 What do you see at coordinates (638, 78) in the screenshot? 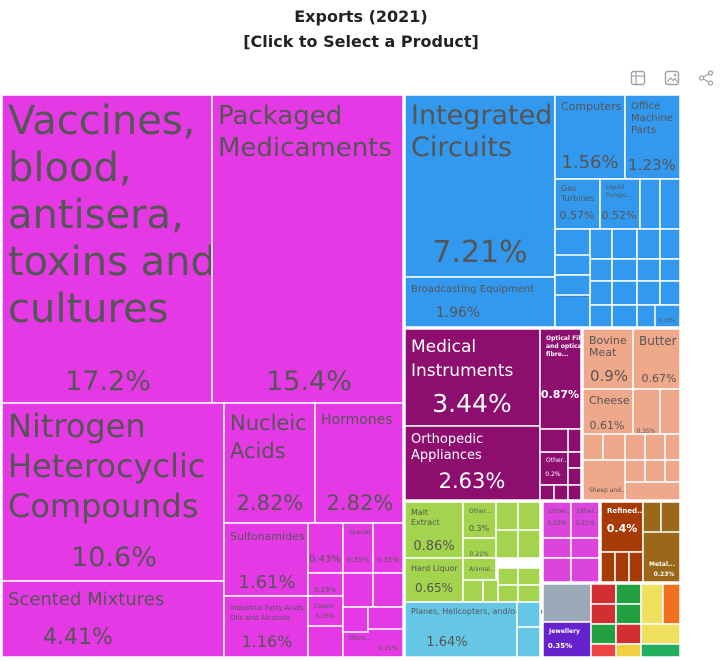
I see `table-view-icon` at bounding box center [638, 78].